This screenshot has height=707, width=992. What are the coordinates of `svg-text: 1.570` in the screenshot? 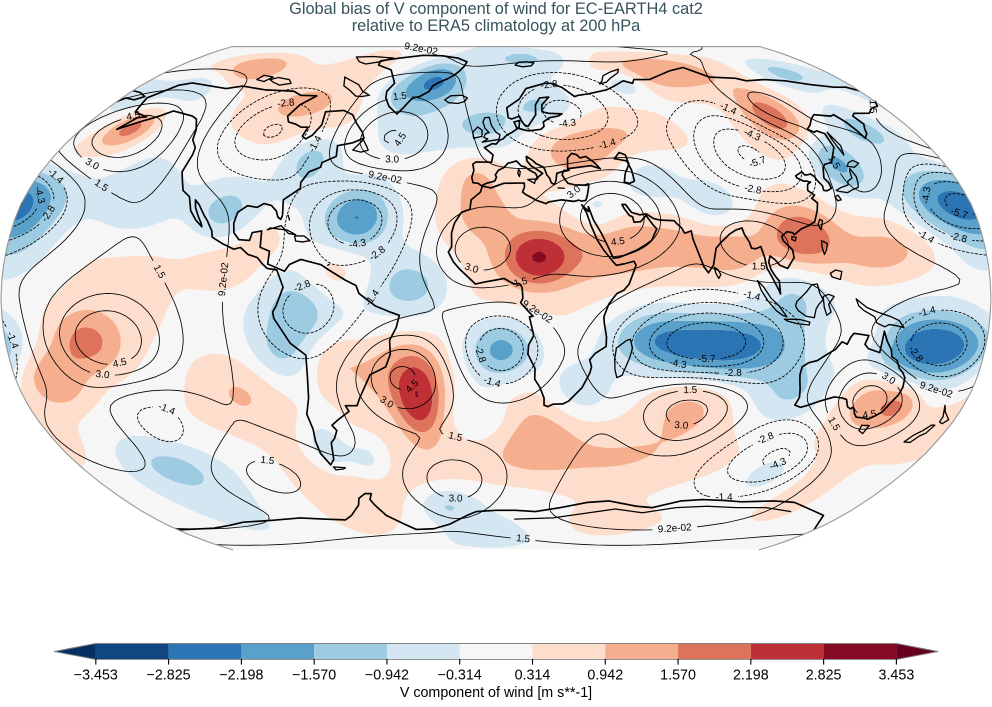 It's located at (678, 675).